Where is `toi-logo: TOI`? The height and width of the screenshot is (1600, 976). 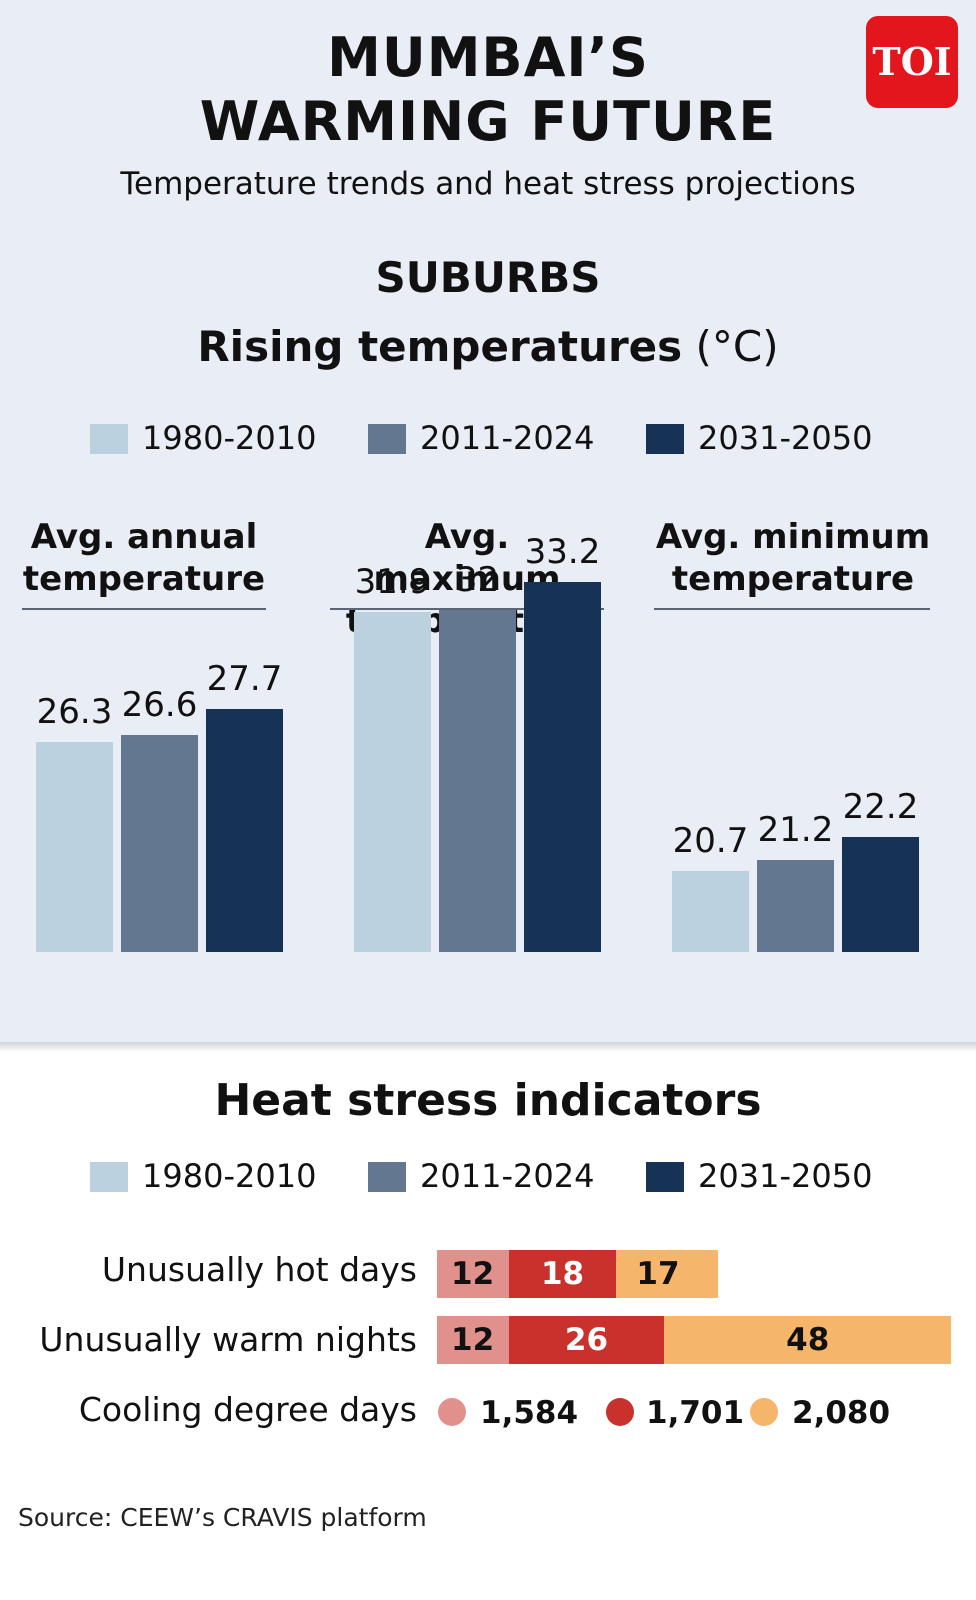 toi-logo: TOI is located at coordinates (912, 62).